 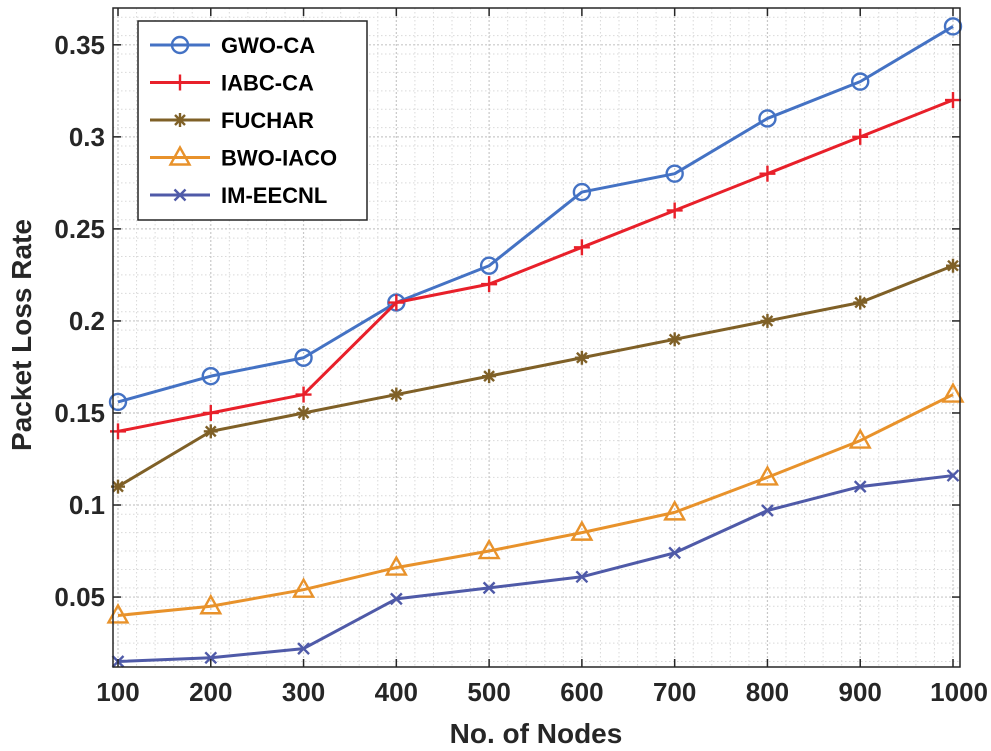 I want to click on legend-item: GWO-CA, so click(x=232, y=45).